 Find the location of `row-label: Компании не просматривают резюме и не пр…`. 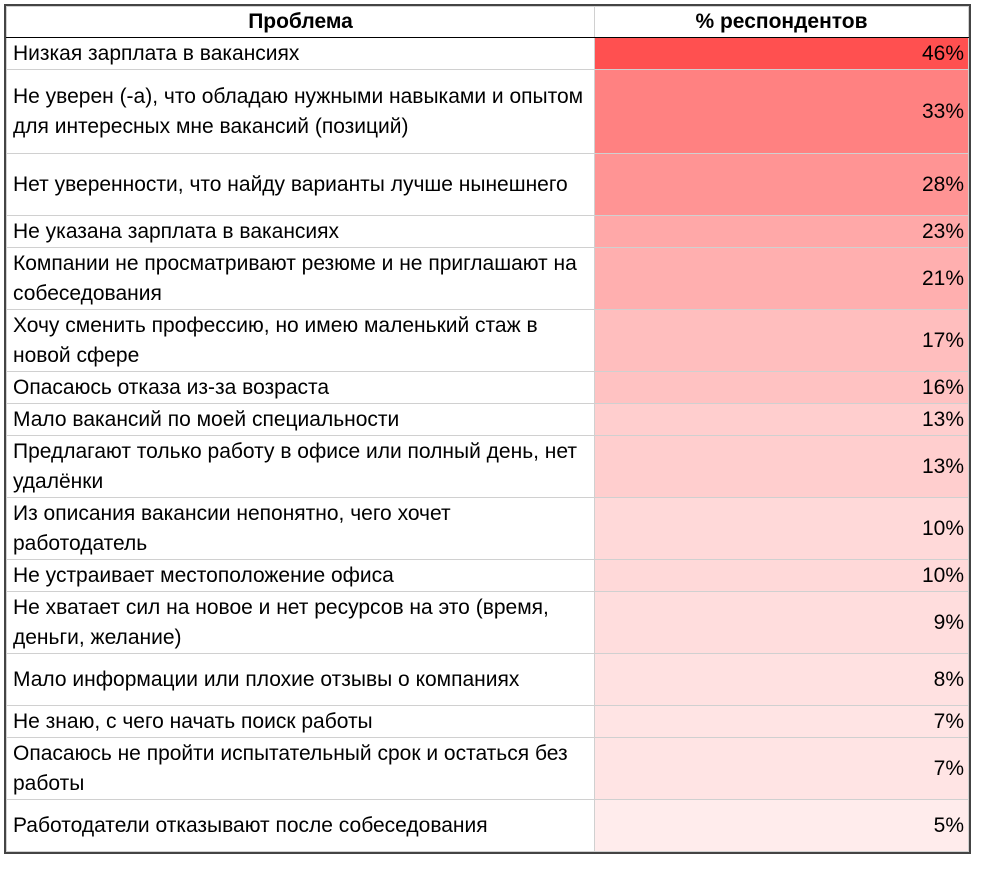

row-label: Компании не просматривают резюме и не пр… is located at coordinates (300, 278).